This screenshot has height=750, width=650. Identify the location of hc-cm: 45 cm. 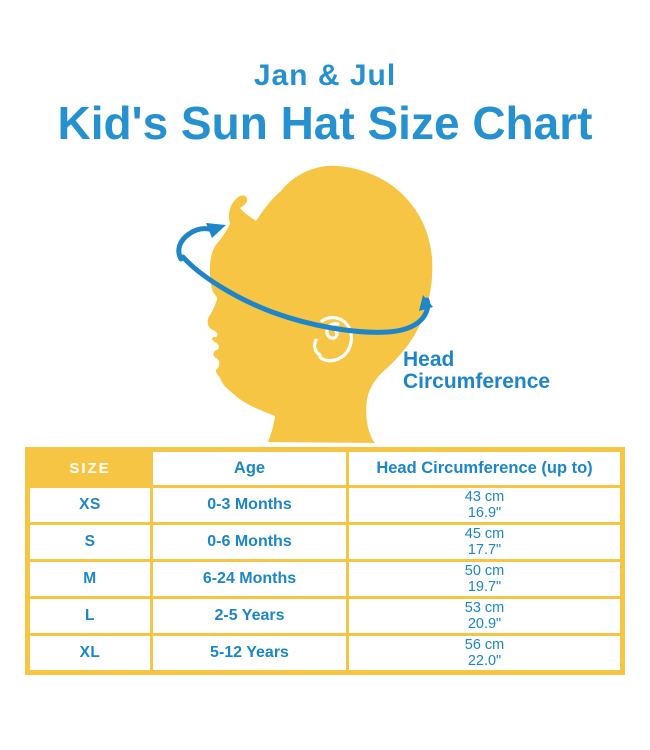
(484, 533).